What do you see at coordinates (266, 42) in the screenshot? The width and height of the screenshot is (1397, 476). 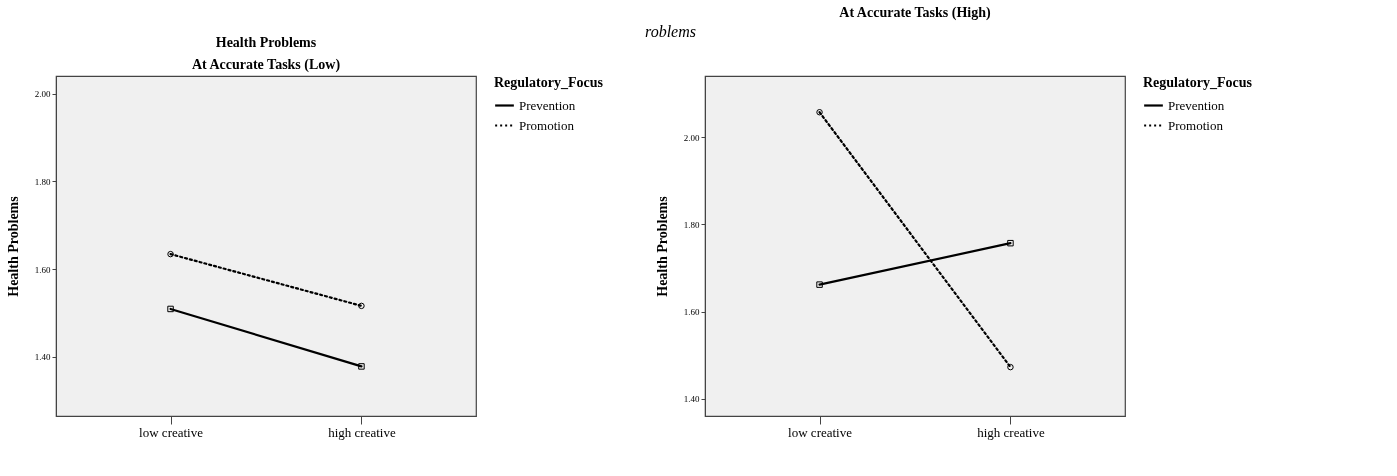 I see `chart-title: Health Problems` at bounding box center [266, 42].